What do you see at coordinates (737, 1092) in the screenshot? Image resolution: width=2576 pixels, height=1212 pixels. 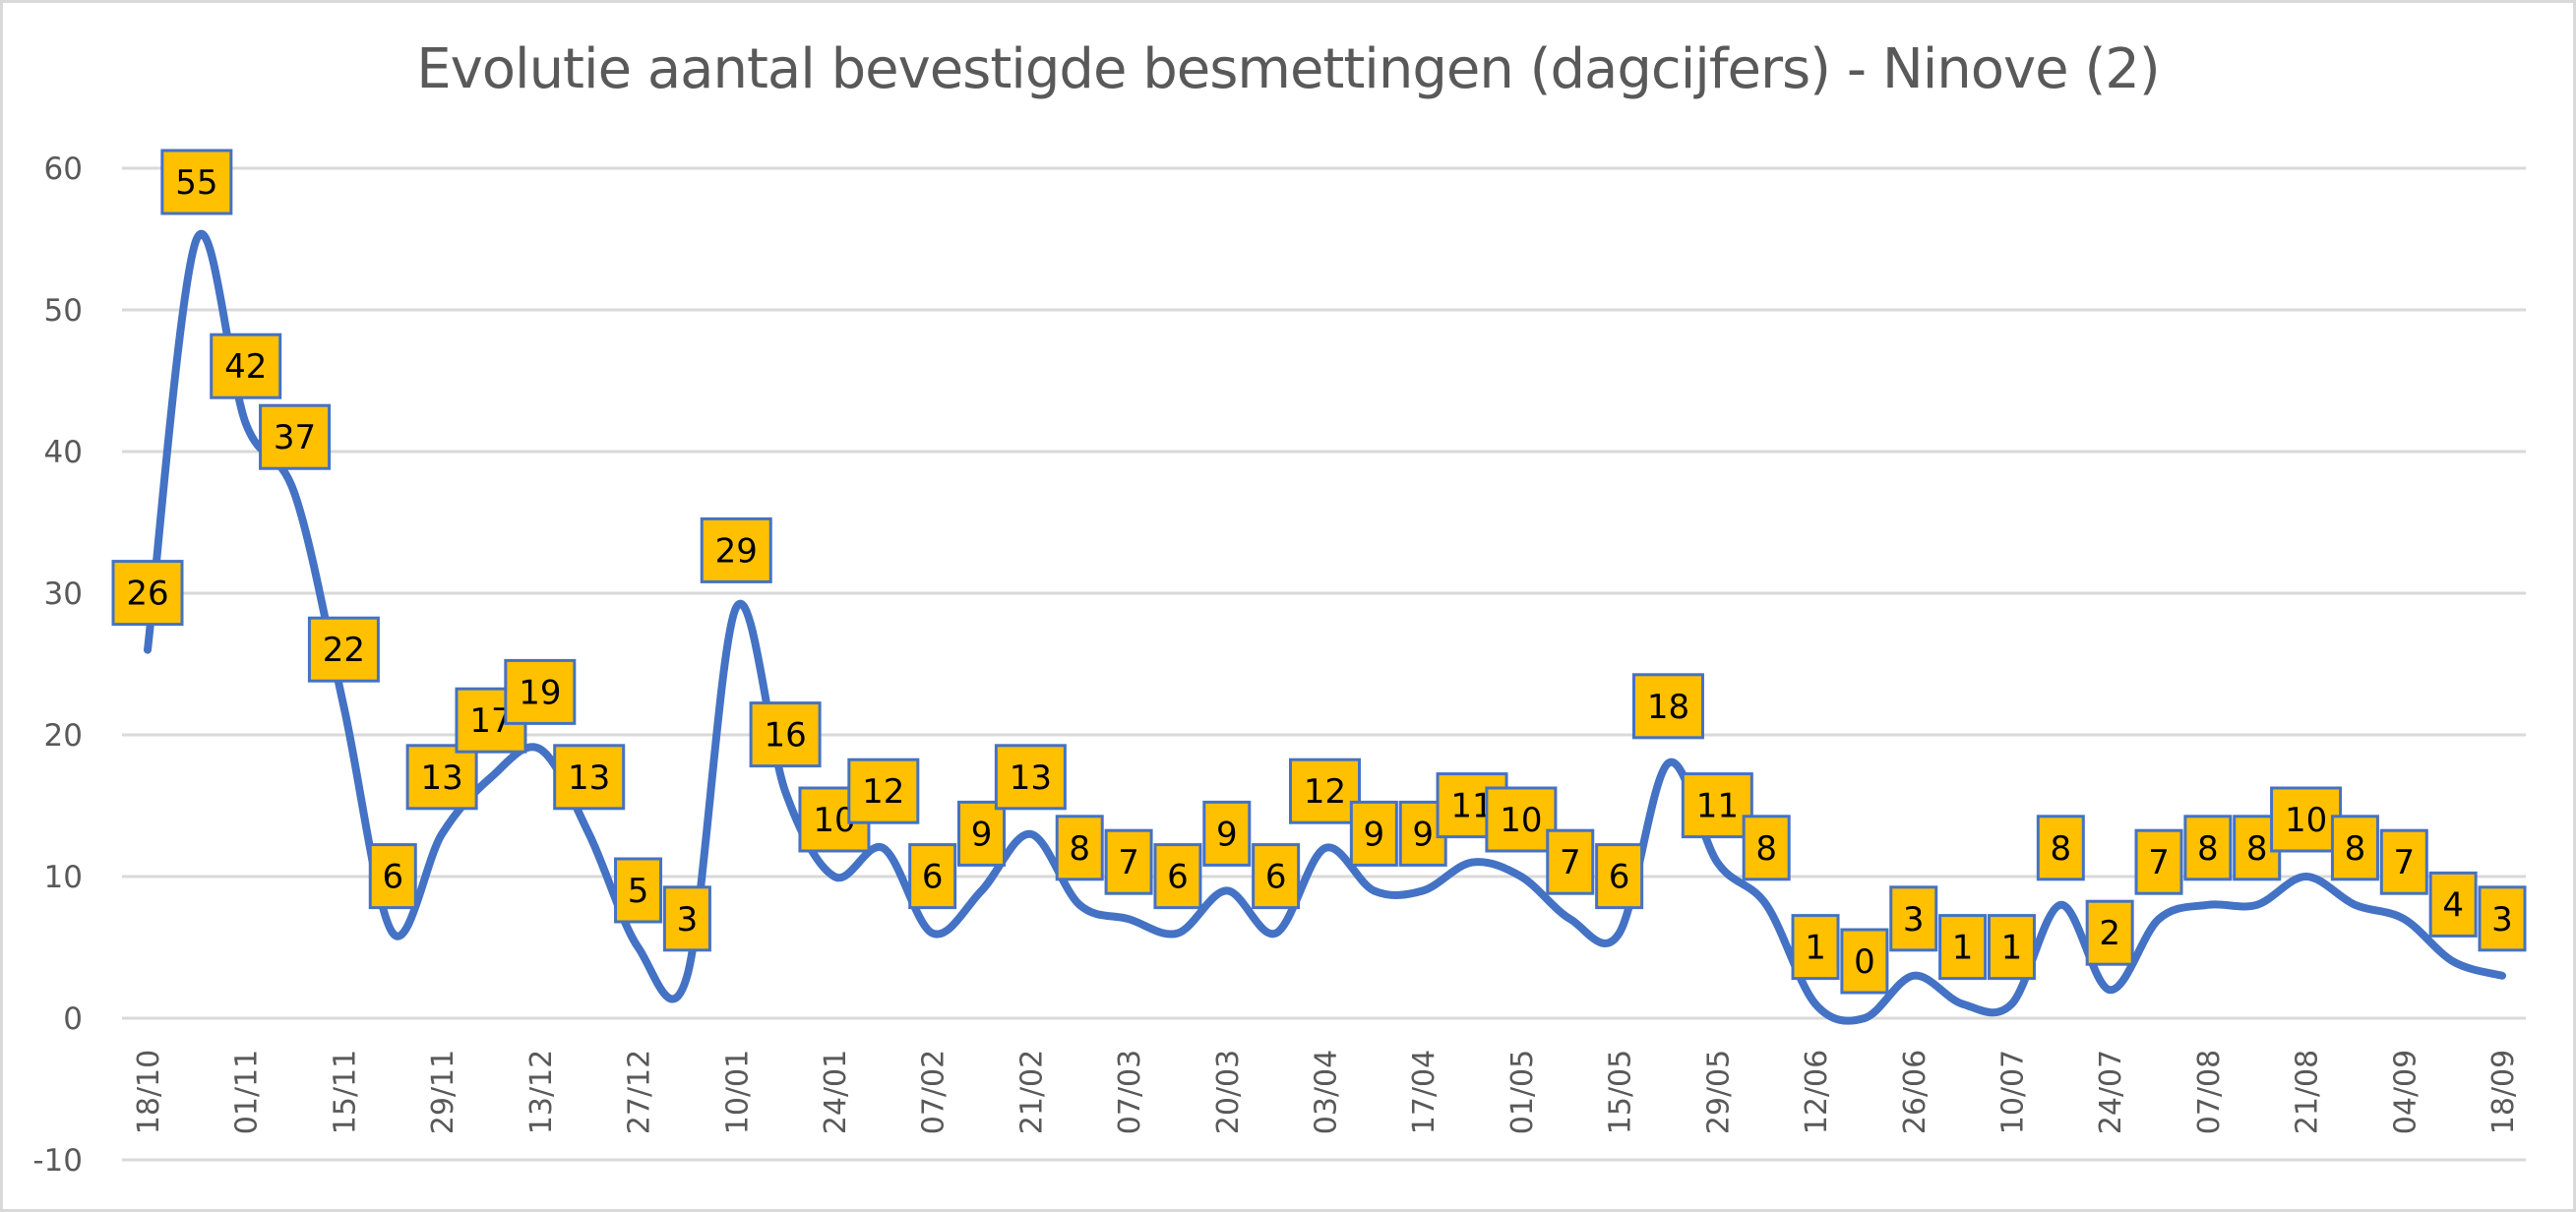 I see `x-tick-label: 10/01` at bounding box center [737, 1092].